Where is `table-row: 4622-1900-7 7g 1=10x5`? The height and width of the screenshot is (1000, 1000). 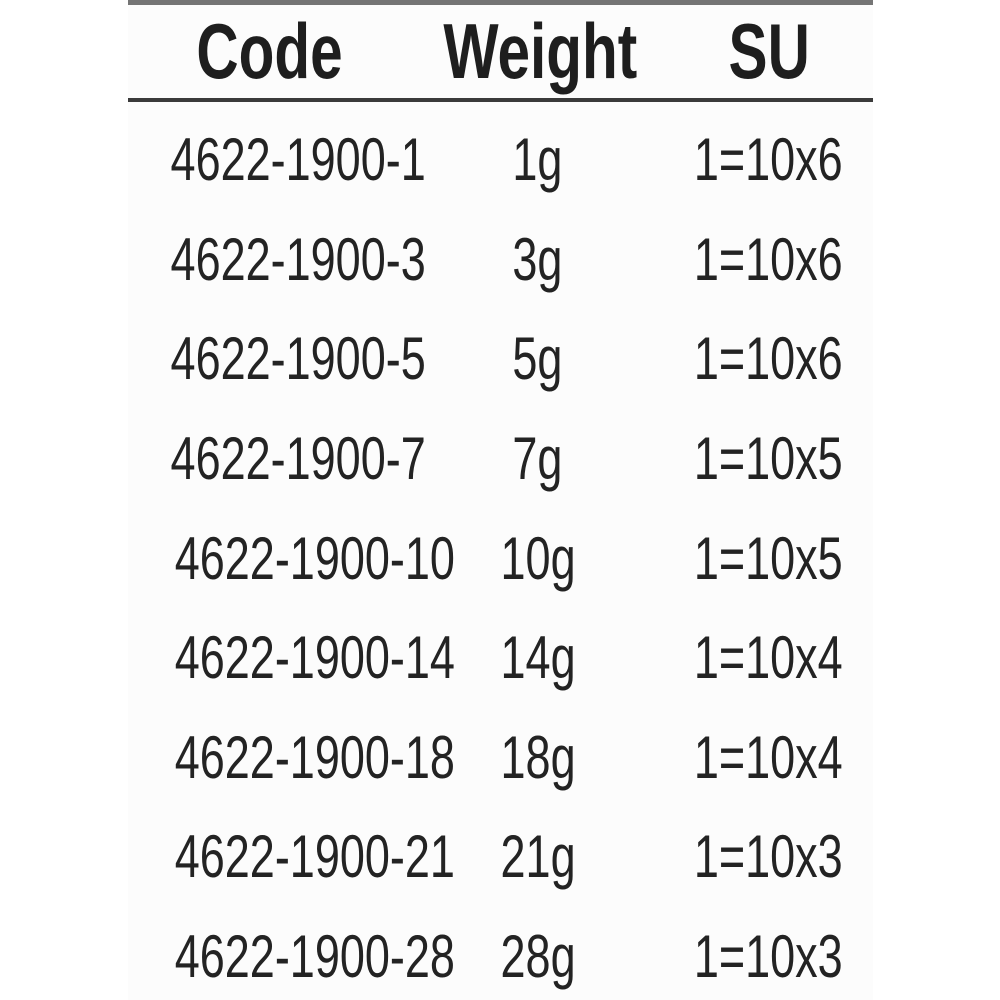 table-row: 4622-1900-7 7g 1=10x5 is located at coordinates (500, 459).